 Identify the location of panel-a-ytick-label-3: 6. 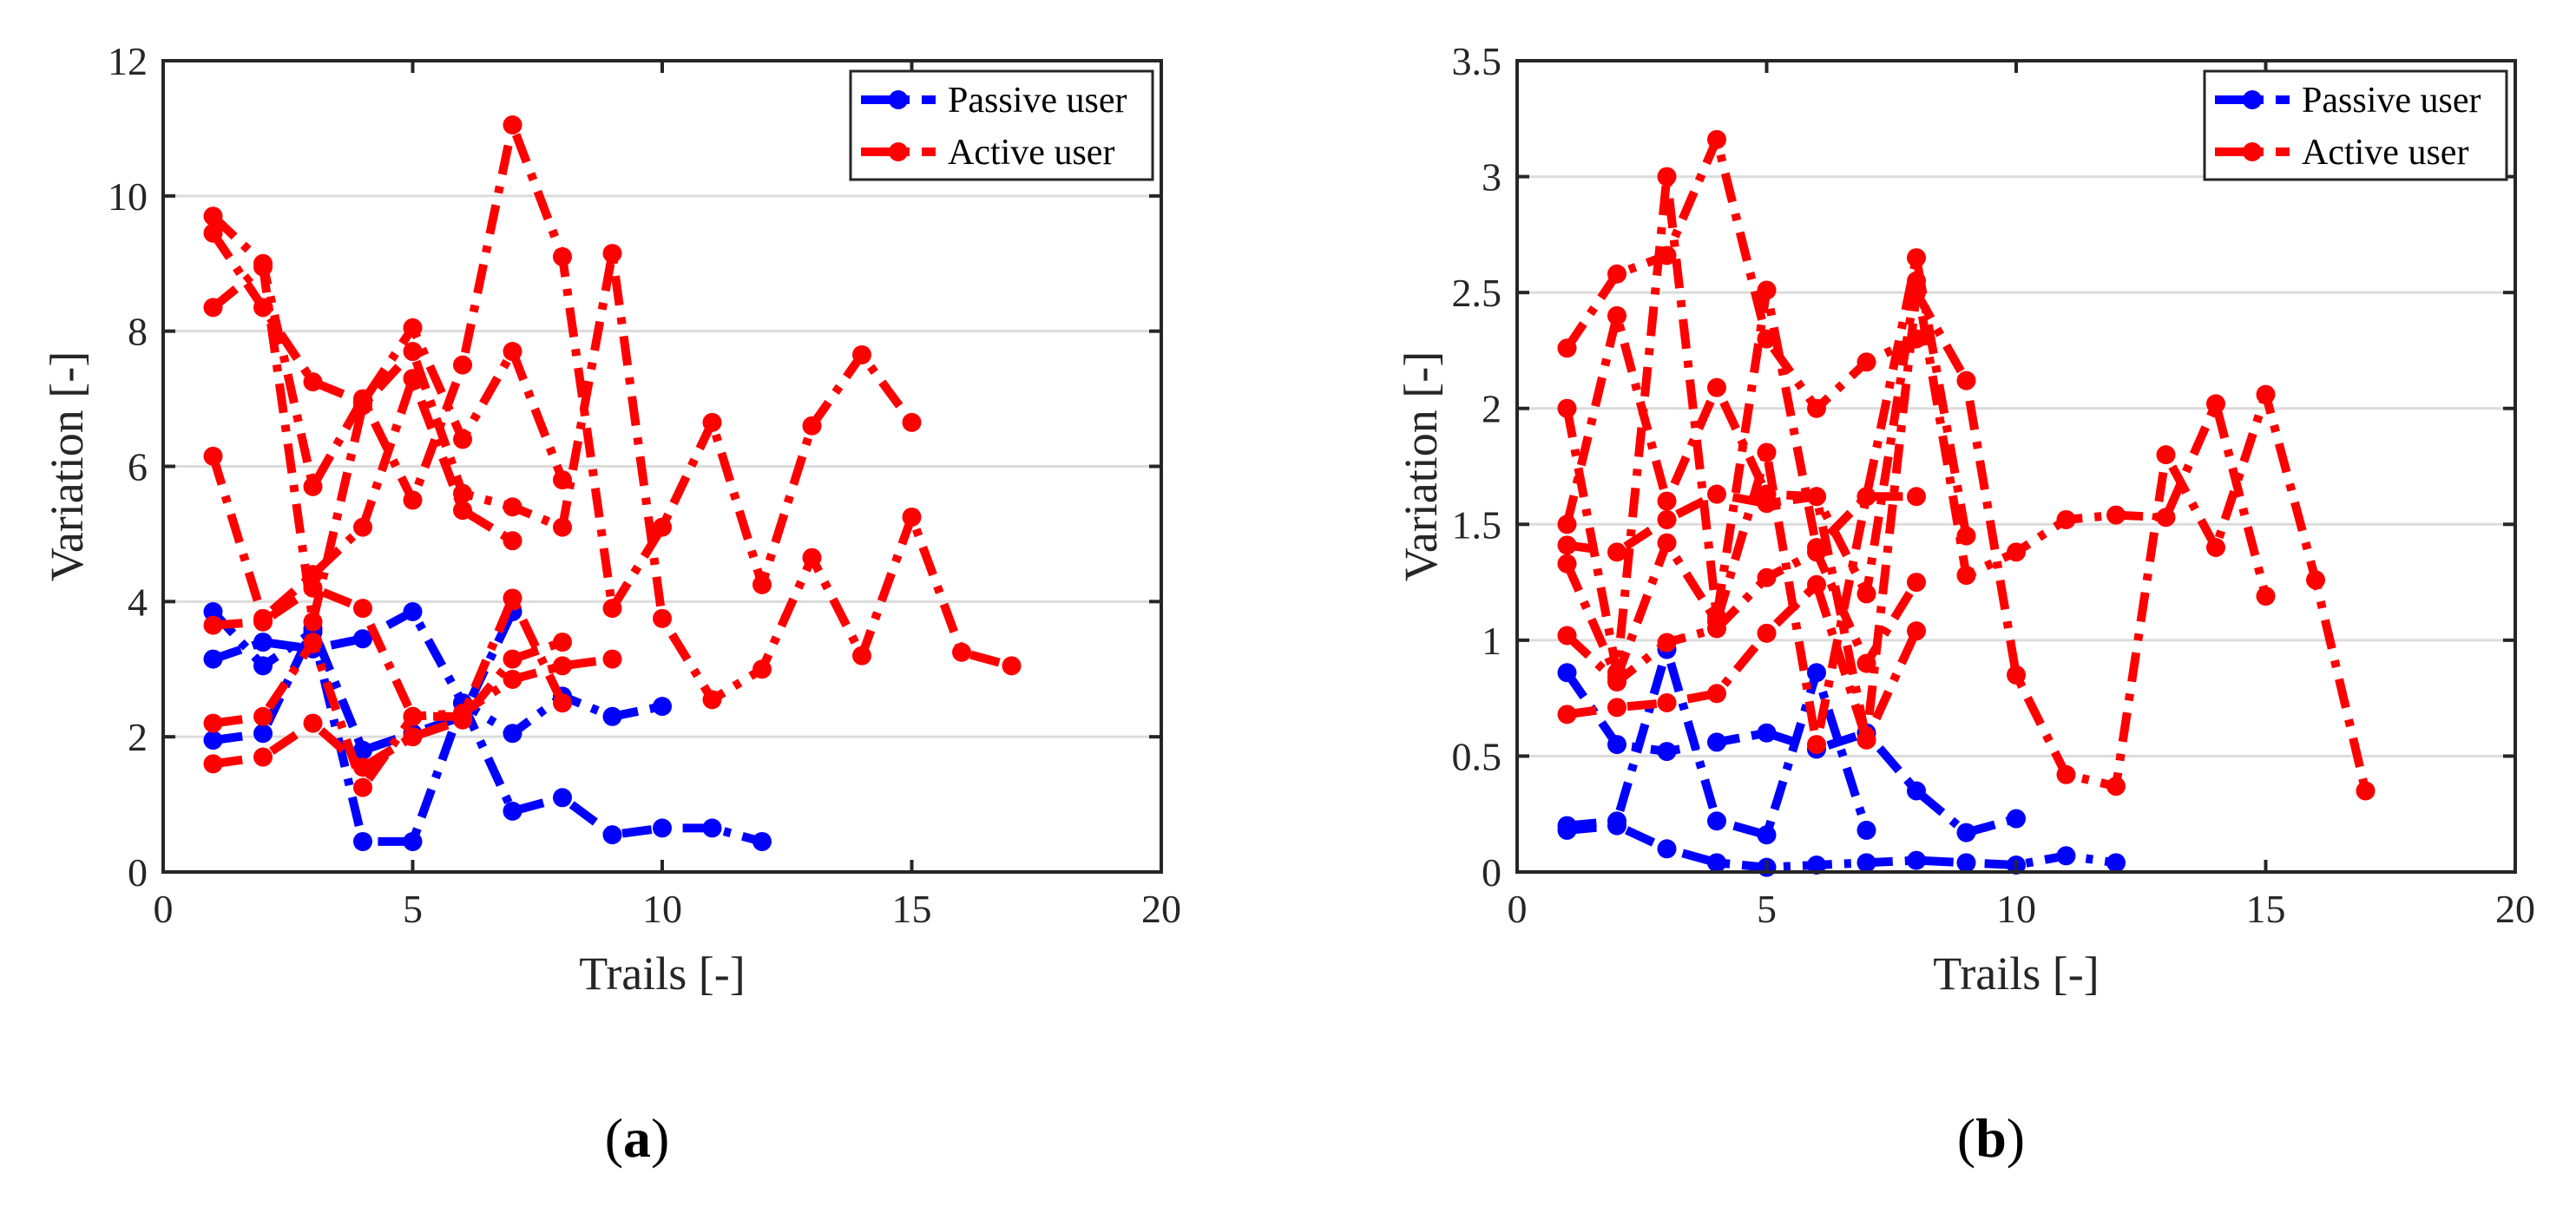
(138, 467).